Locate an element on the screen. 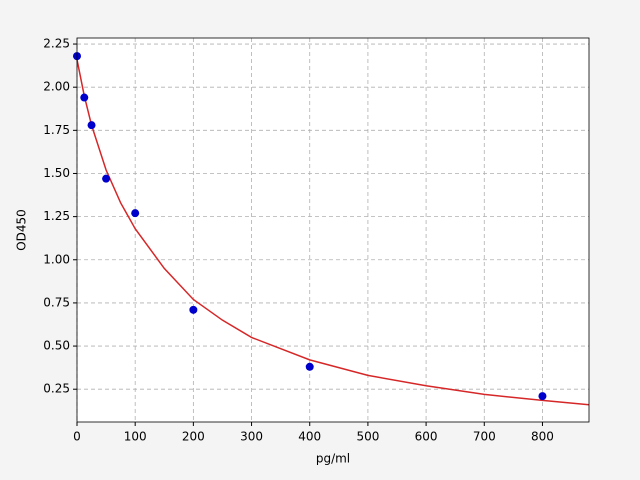 The image size is (640, 480). y-tick-label: 2.00 is located at coordinates (56, 87).